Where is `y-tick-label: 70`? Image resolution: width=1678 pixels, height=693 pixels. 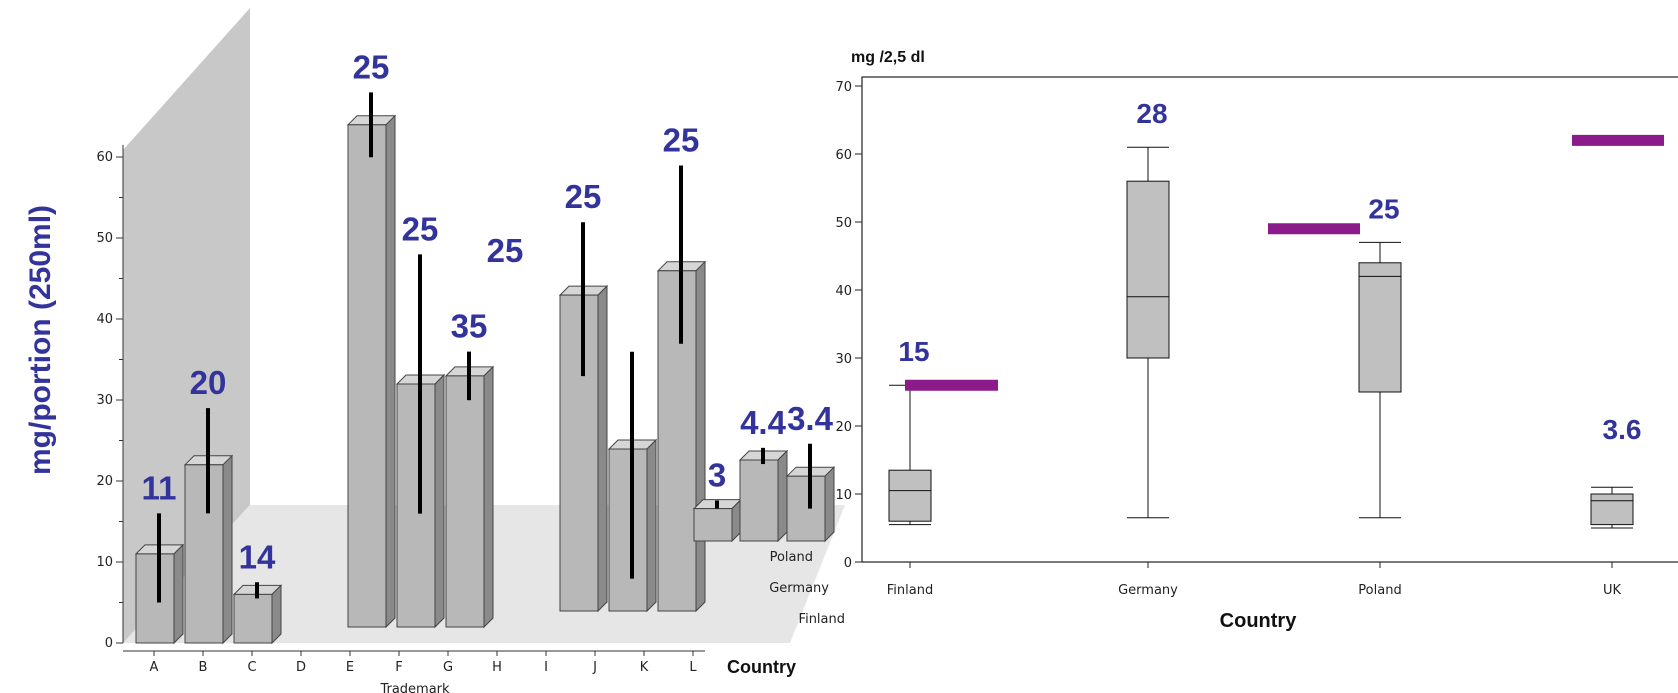
y-tick-label: 70 is located at coordinates (843, 87).